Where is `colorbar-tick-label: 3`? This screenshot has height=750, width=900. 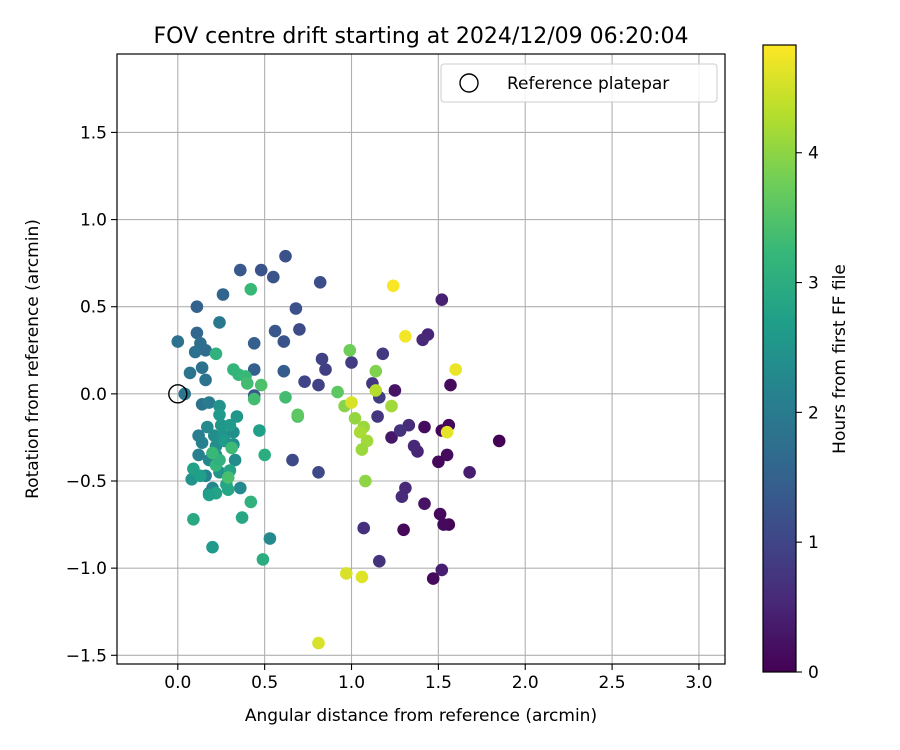 colorbar-tick-label: 3 is located at coordinates (813, 284).